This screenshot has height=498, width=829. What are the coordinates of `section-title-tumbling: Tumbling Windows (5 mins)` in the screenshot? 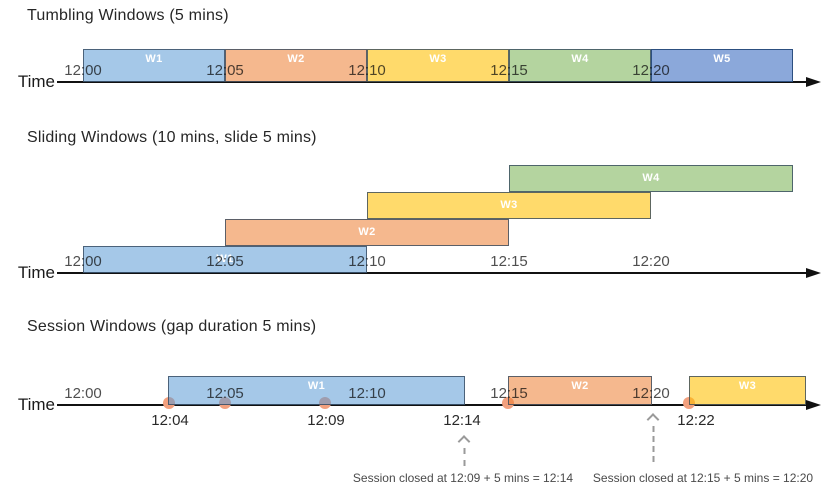 It's located at (128, 15).